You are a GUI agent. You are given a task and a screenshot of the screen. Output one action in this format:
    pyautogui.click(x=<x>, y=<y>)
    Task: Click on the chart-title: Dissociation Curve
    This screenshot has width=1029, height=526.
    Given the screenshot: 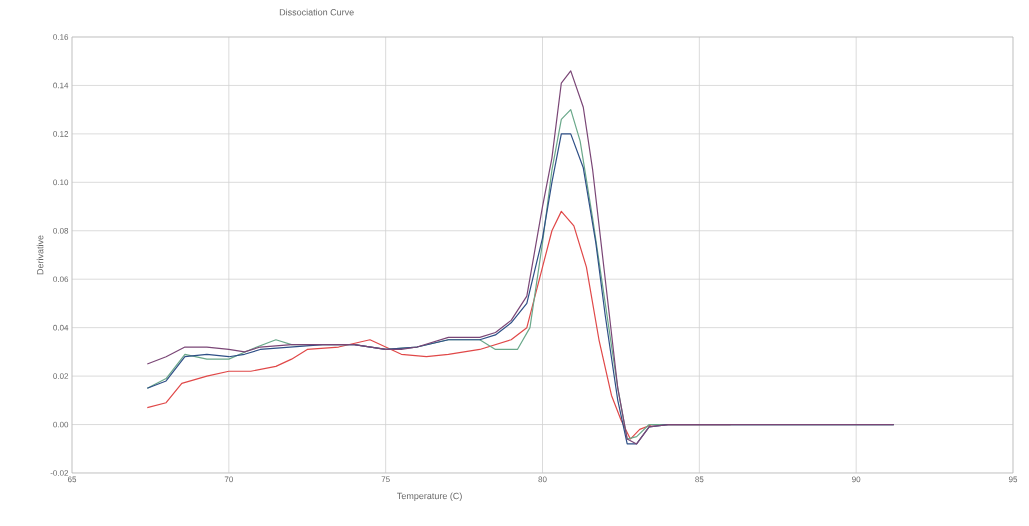 What is the action you would take?
    pyautogui.click(x=316, y=12)
    